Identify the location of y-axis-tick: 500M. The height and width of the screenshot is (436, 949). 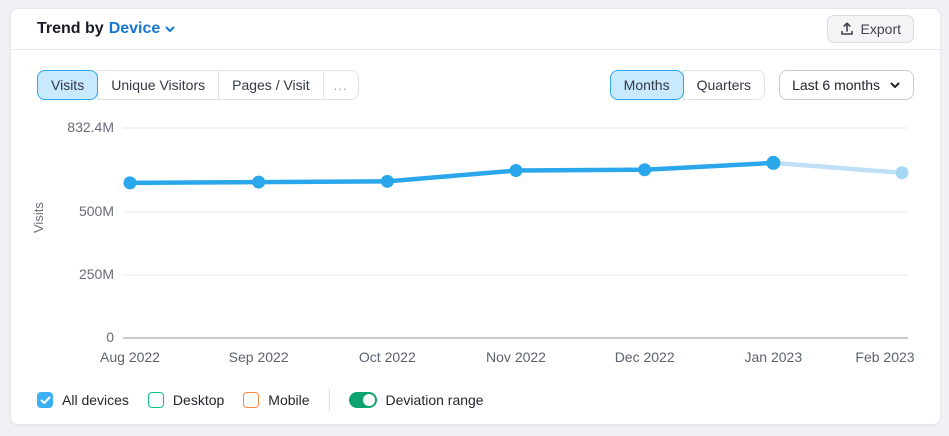
(96, 210).